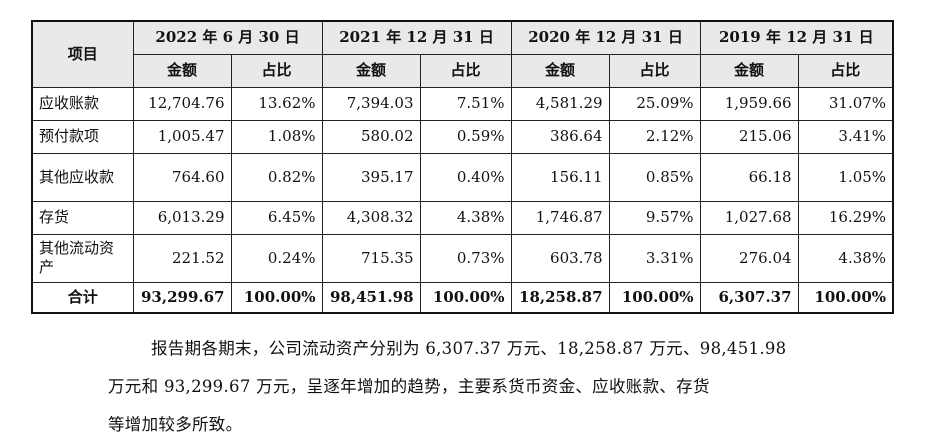 The width and height of the screenshot is (939, 439). I want to click on period-header: 2019 年 12 月 31 日, so click(796, 37).